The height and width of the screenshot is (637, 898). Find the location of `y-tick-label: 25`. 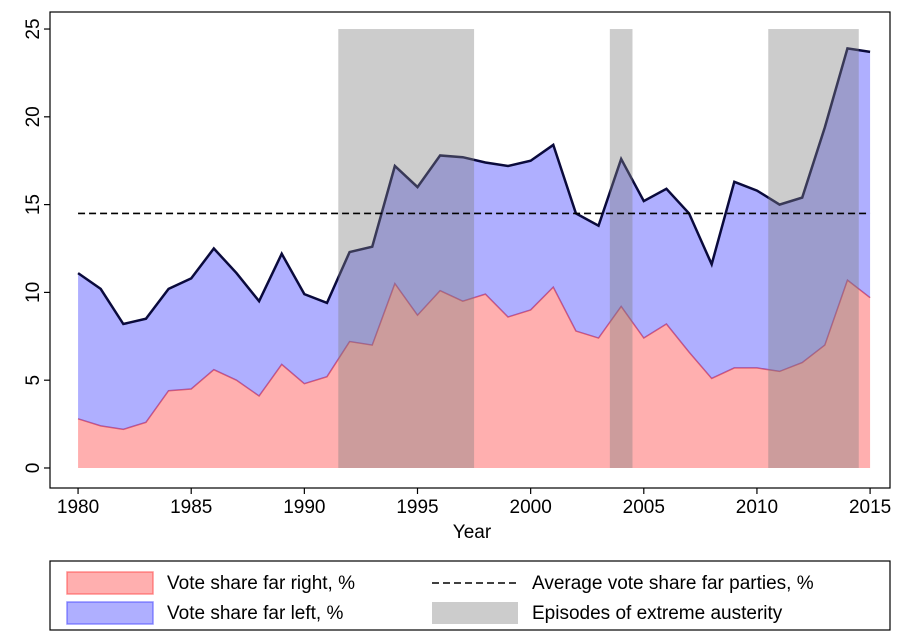

y-tick-label: 25 is located at coordinates (33, 28).